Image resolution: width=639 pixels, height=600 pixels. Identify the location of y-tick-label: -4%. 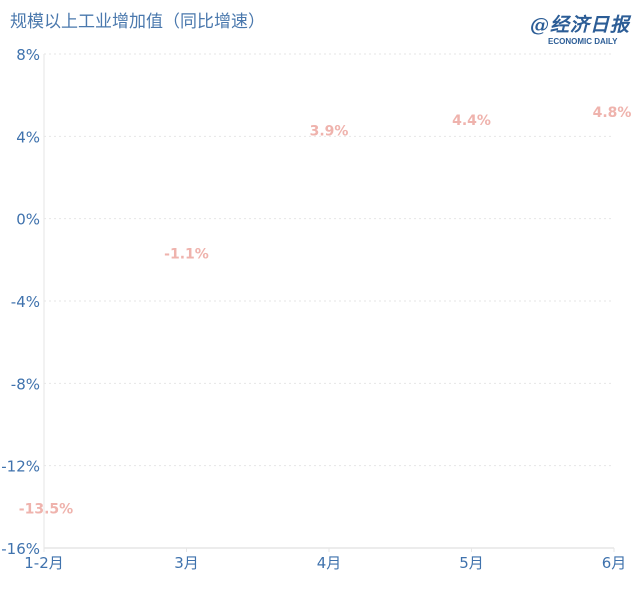
(25, 302).